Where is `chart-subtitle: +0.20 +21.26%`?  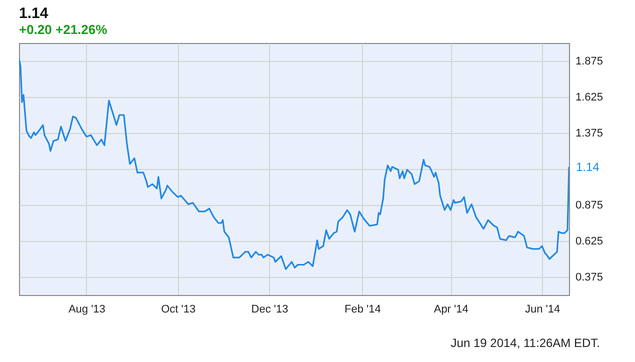 chart-subtitle: +0.20 +21.26% is located at coordinates (63, 29).